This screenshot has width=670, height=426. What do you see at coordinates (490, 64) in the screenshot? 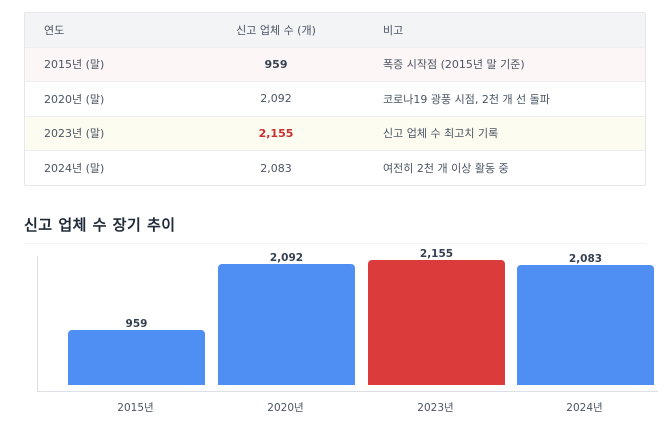
I see `cell-note: 폭증 시작점 (2015년 말 기준)` at bounding box center [490, 64].